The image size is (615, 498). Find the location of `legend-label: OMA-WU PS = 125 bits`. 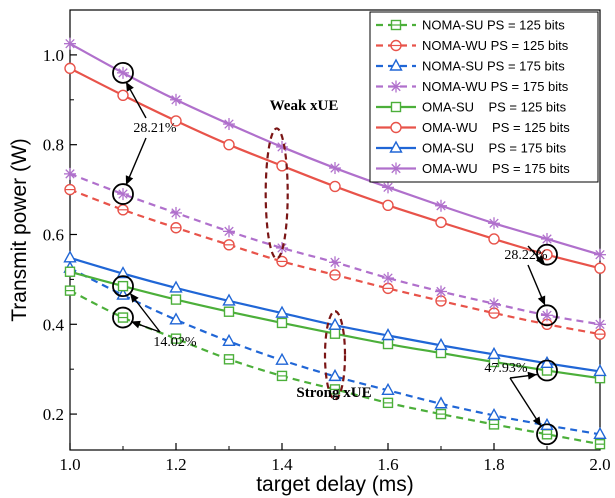

legend-label: OMA-WU PS = 125 bits is located at coordinates (496, 127).